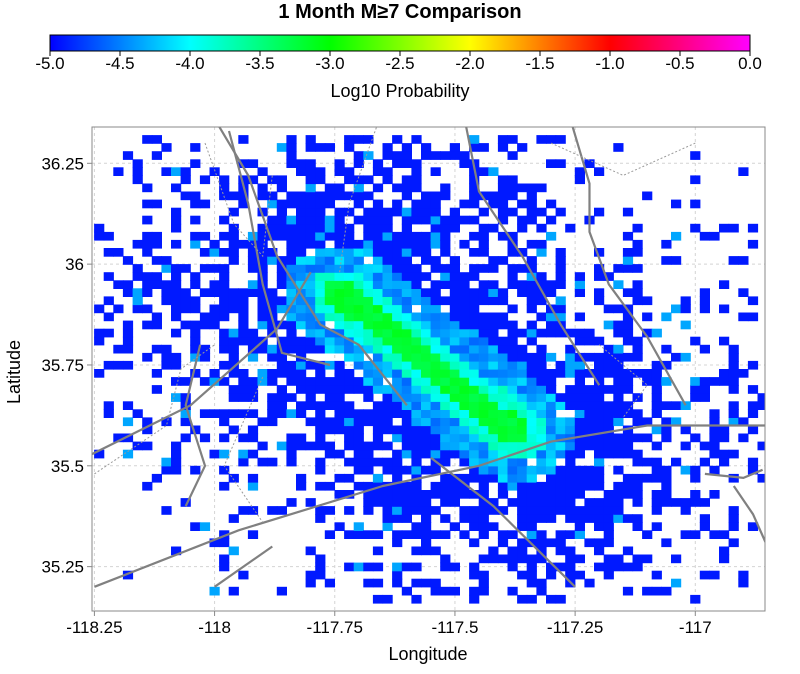 This screenshot has height=674, width=800. Describe the element at coordinates (94, 627) in the screenshot. I see `x-tick-label: -118.25` at that location.